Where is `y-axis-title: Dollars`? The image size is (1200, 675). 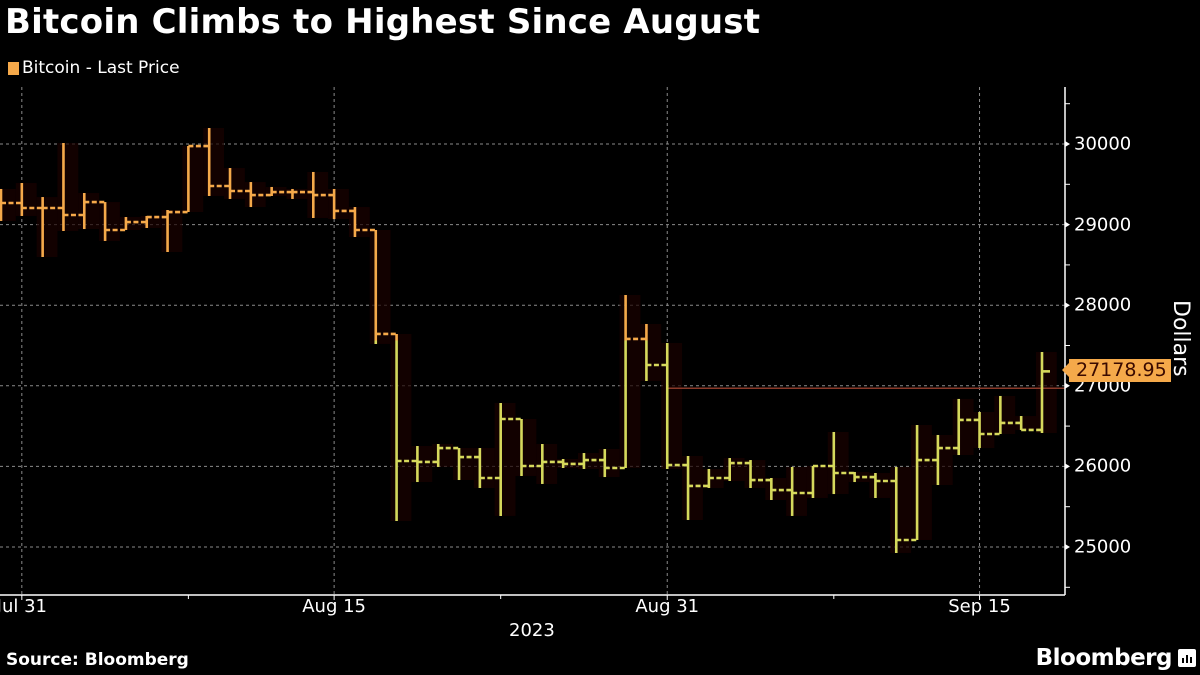 y-axis-title: Dollars is located at coordinates (1180, 338).